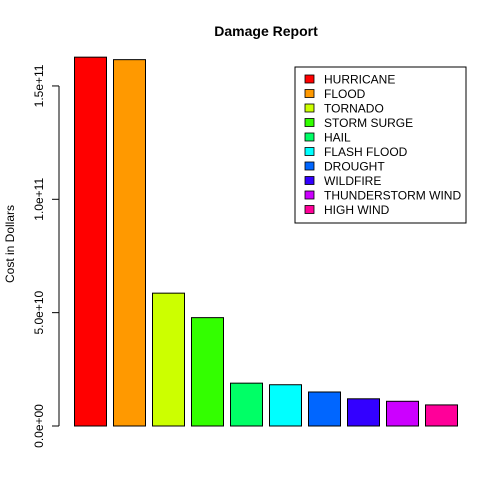  What do you see at coordinates (368, 123) in the screenshot?
I see `legend-label: STORM SURGE` at bounding box center [368, 123].